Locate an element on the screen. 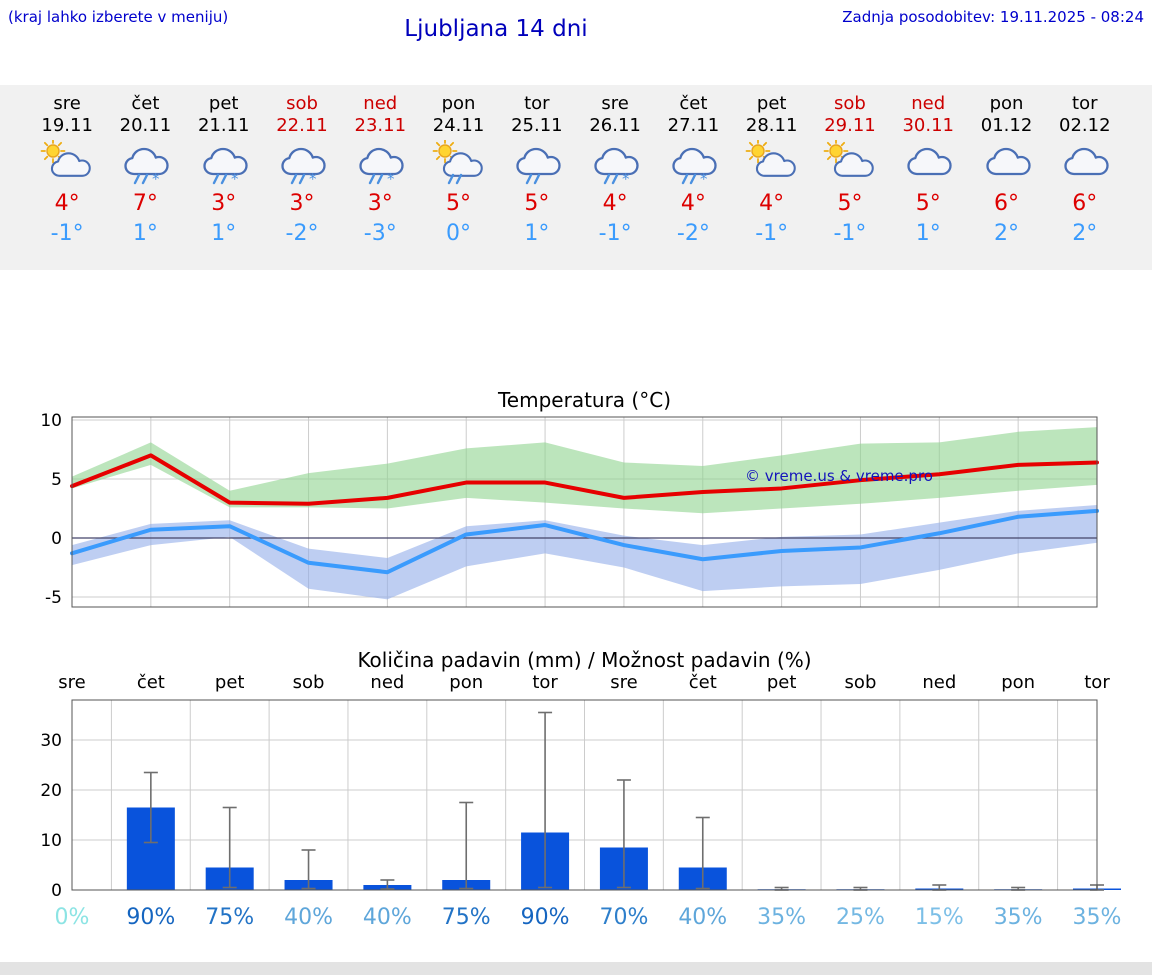 Image resolution: width=1152 pixels, height=975 pixels. min-razpon-band is located at coordinates (584, 552).